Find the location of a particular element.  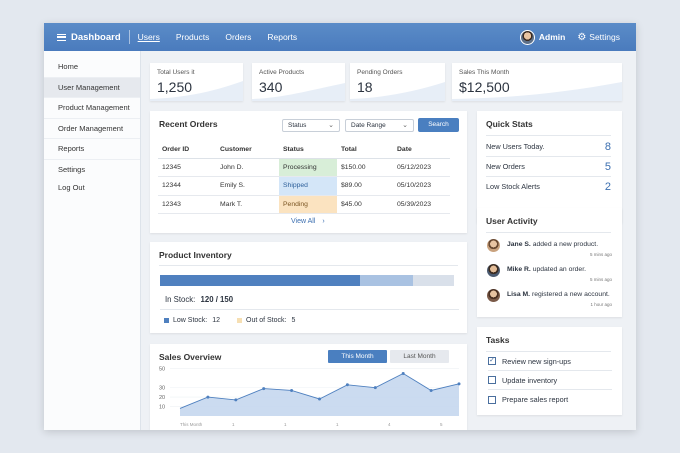

task-item: ✓ Review new sign-ups is located at coordinates (550, 361).